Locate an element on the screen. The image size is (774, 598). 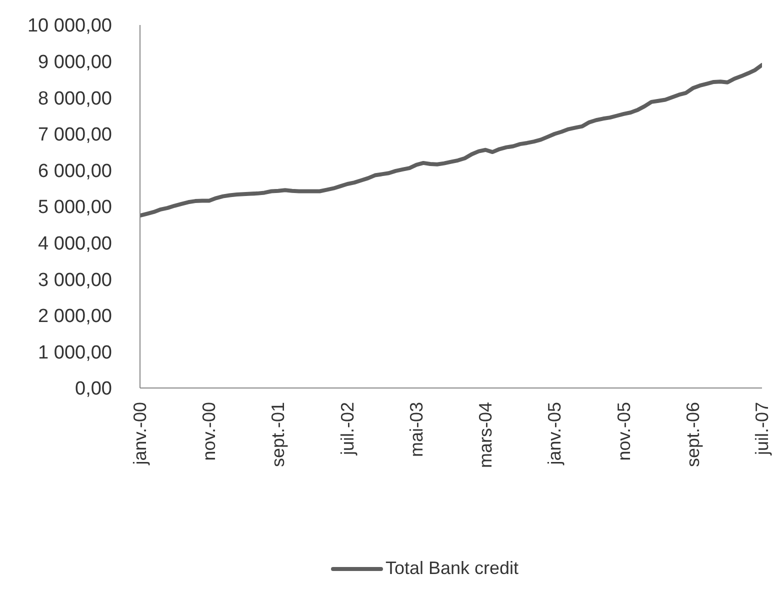
y-tick-label: 0,00 is located at coordinates (93, 389).